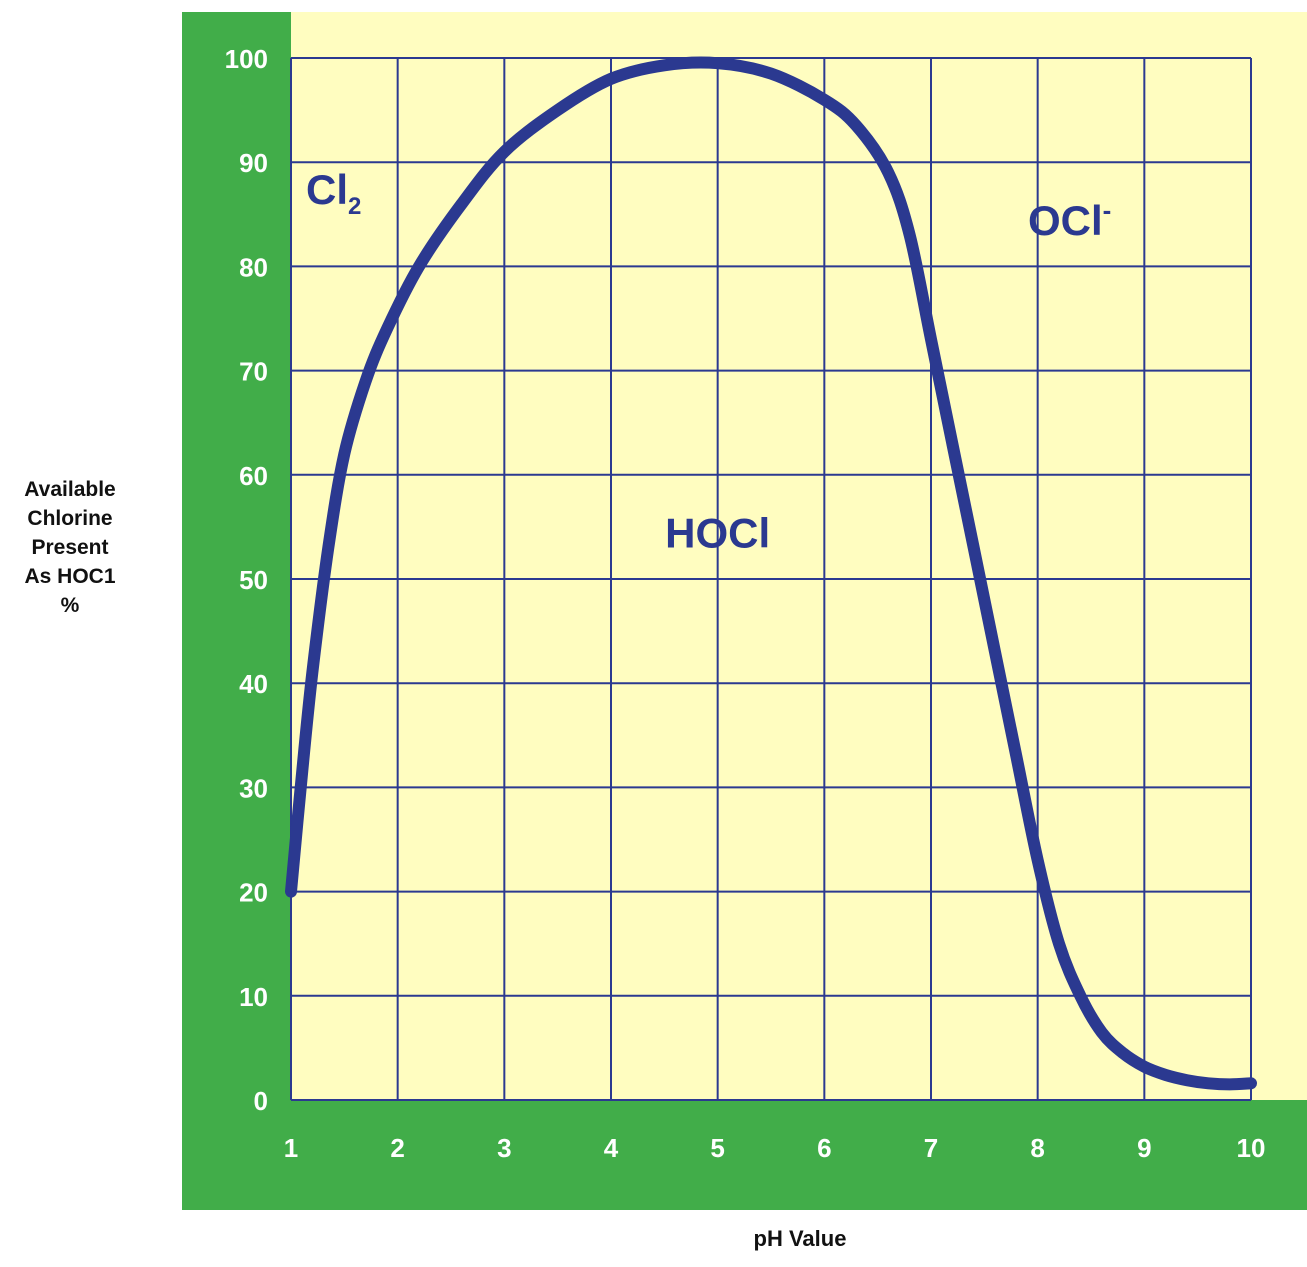  I want to click on x-tick-label-8: 8, so click(1037, 1148).